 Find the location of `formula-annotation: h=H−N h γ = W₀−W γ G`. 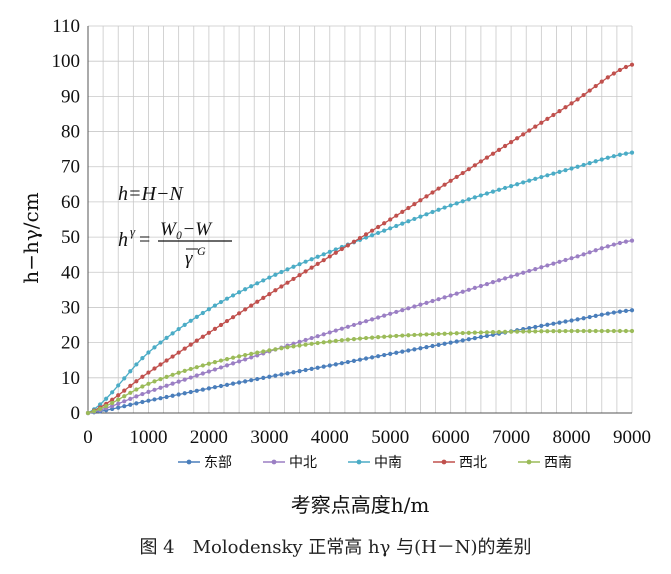

formula-annotation: h=H−N h γ = W₀−W γ G is located at coordinates (175, 226).